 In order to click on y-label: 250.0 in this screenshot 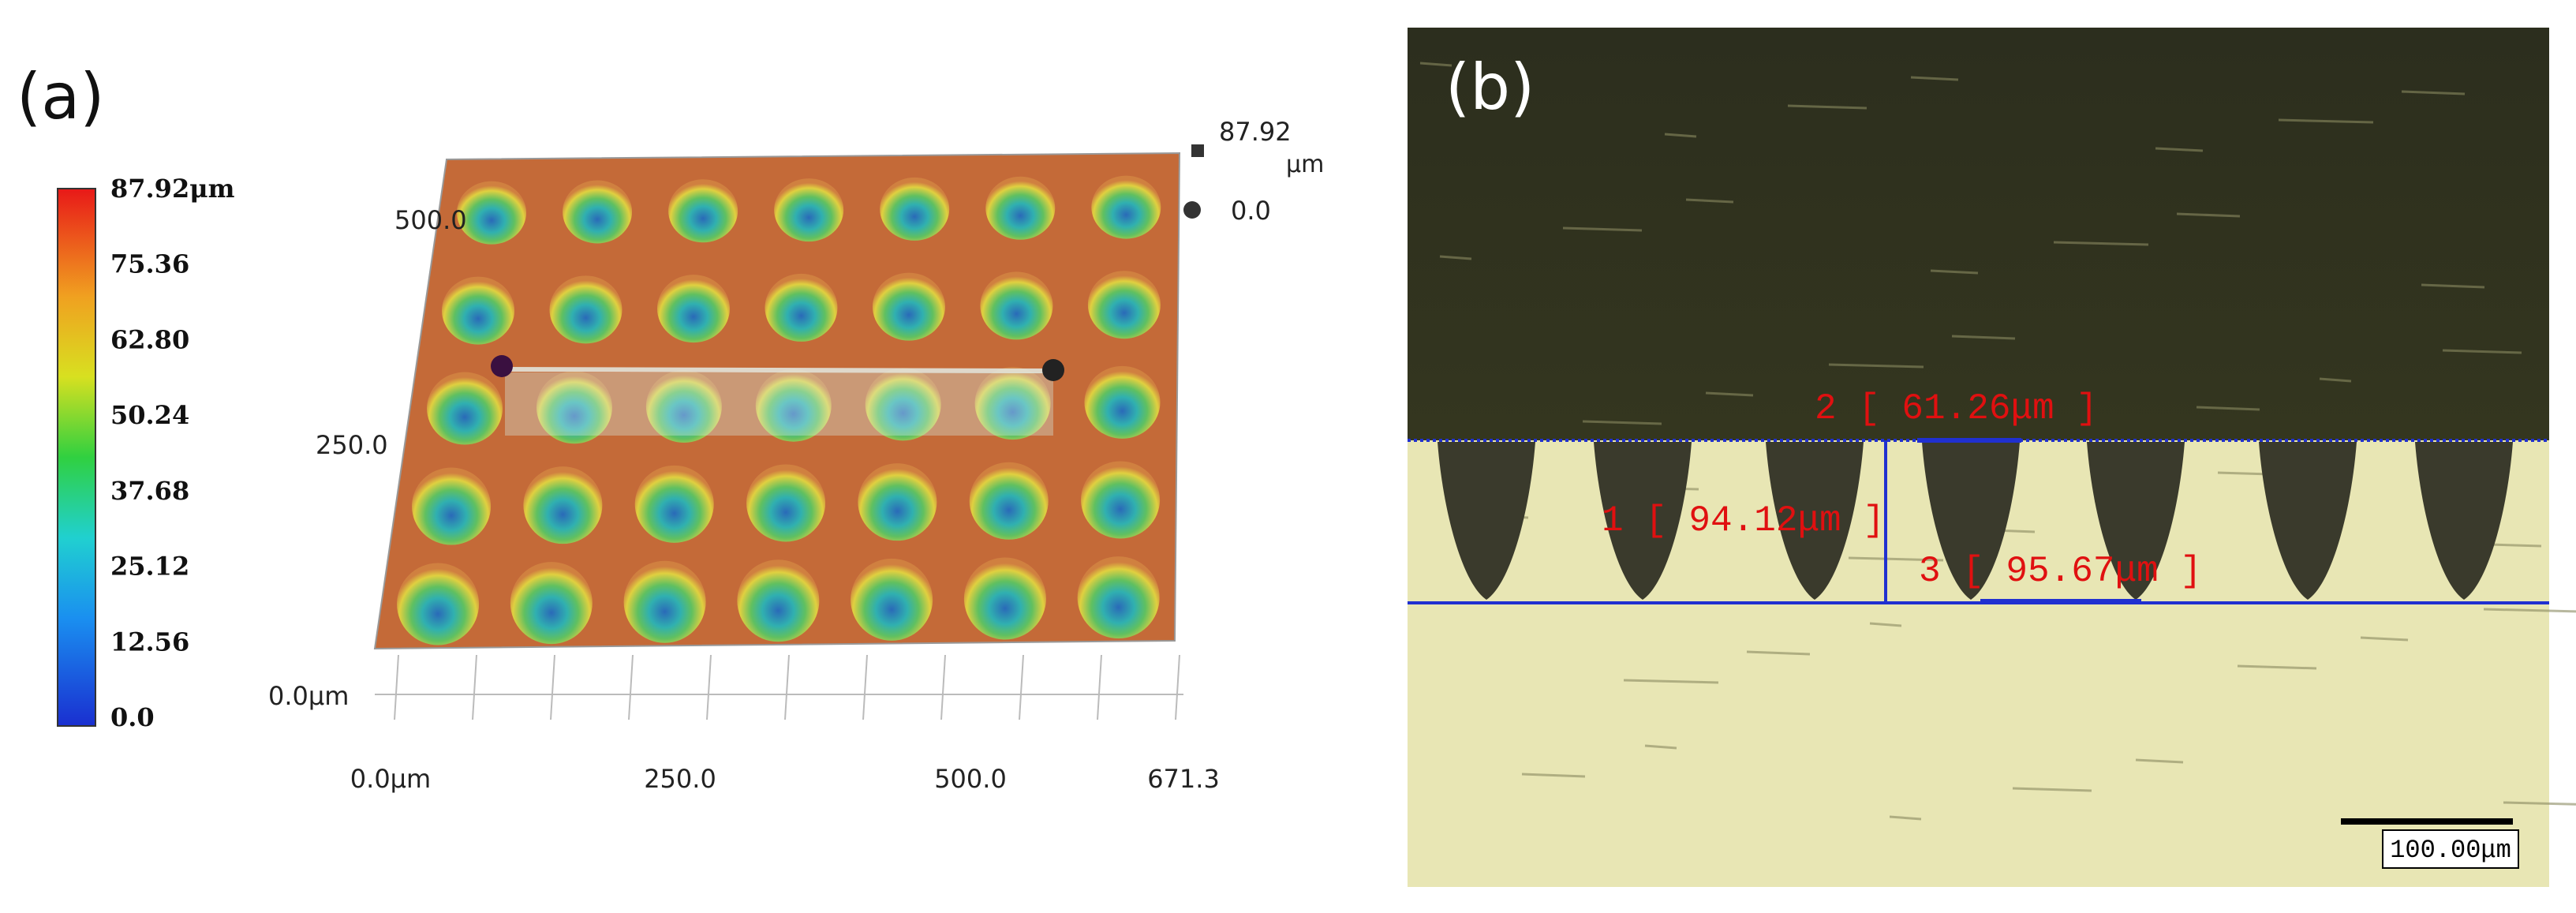, I will do `click(352, 445)`.